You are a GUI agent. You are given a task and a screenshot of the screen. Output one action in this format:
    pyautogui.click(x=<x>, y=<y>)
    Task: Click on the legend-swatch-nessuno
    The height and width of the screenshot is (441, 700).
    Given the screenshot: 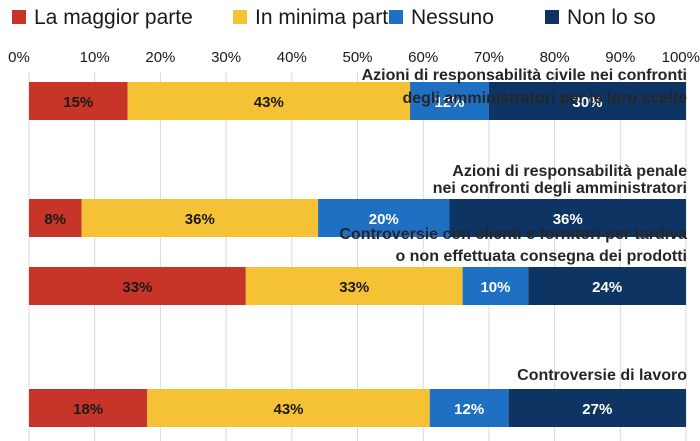 What is the action you would take?
    pyautogui.click(x=396, y=17)
    